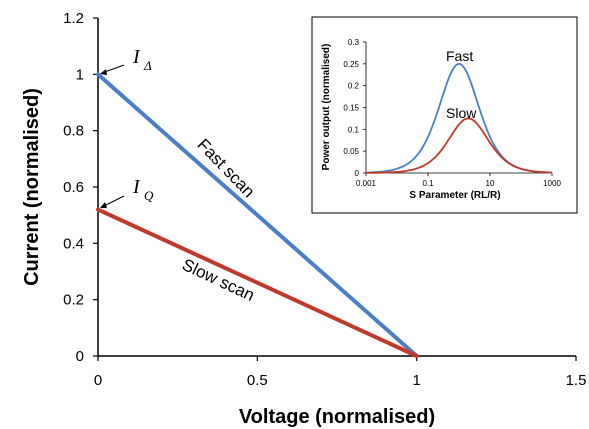 The height and width of the screenshot is (429, 589). Describe the element at coordinates (103, 72) in the screenshot. I see `i-delta-arrowhead` at that location.